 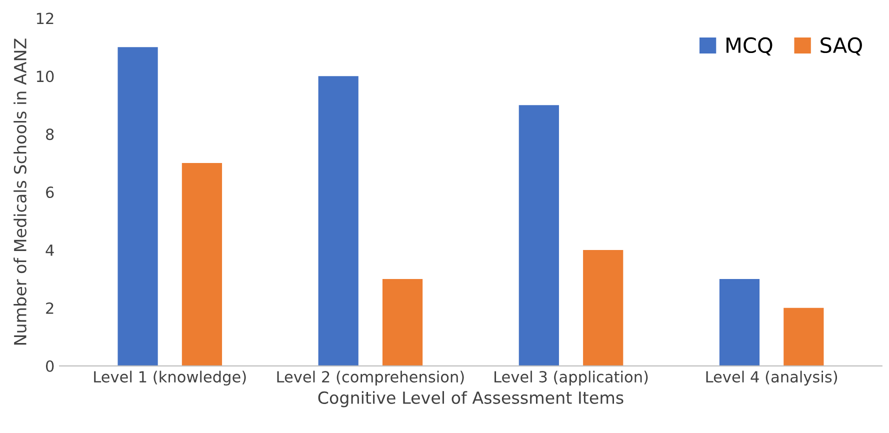 I want to click on y-tick-label: 6, so click(x=50, y=192).